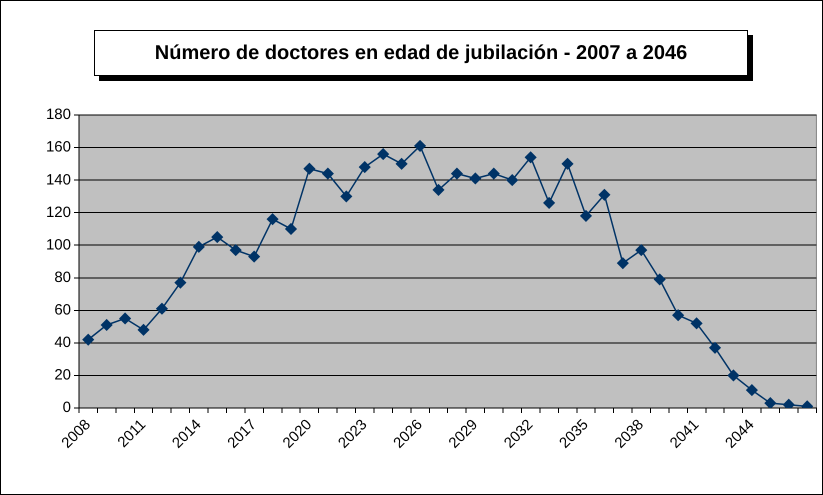  What do you see at coordinates (58, 115) in the screenshot?
I see `y-tick-label: 180` at bounding box center [58, 115].